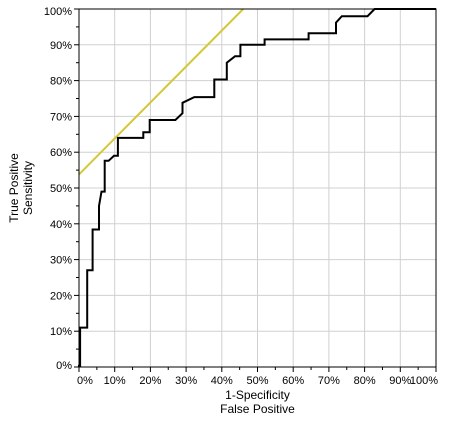  I want to click on y-tick-label: 90%, so click(61, 46).